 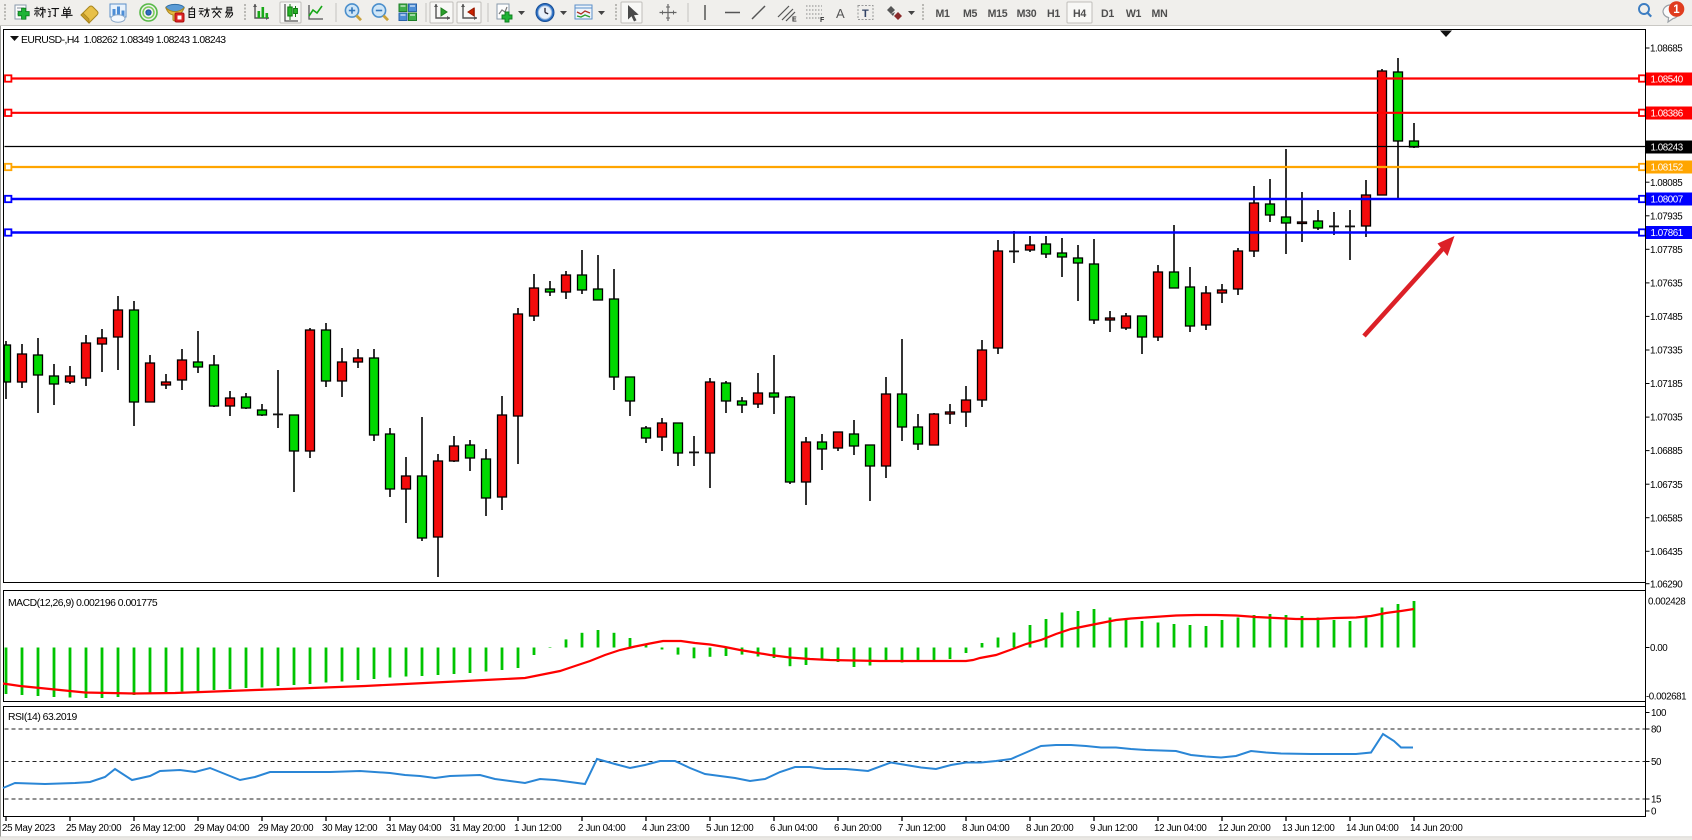 What do you see at coordinates (1667, 168) in the screenshot?
I see `svg-text: 1.08152` at bounding box center [1667, 168].